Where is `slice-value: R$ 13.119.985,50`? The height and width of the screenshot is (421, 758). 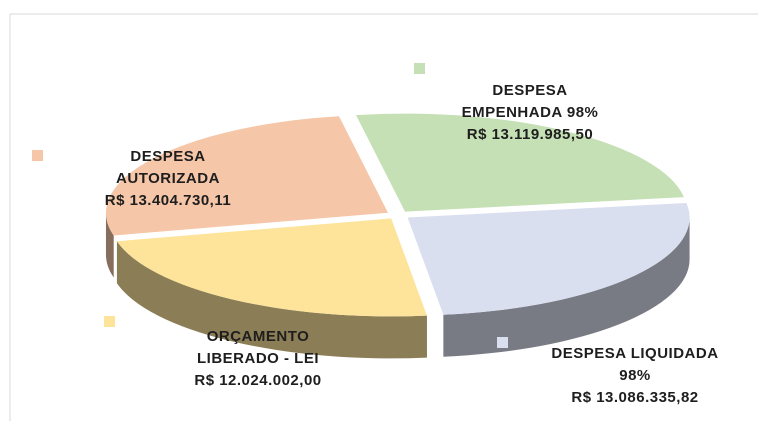
slice-value: R$ 13.119.985,50 is located at coordinates (530, 134).